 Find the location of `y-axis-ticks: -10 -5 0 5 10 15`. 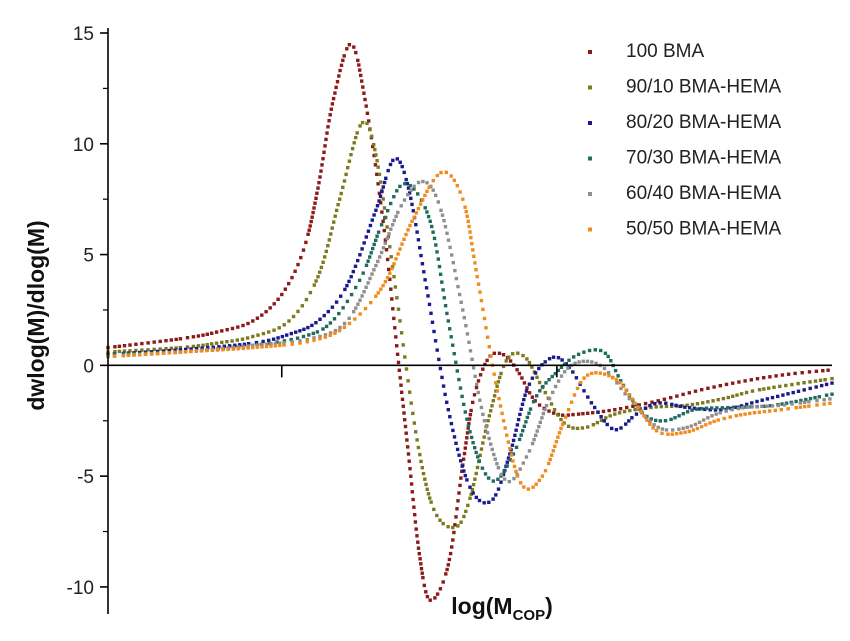

y-axis-ticks: -10 -5 0 5 10 15 is located at coordinates (87, 311).